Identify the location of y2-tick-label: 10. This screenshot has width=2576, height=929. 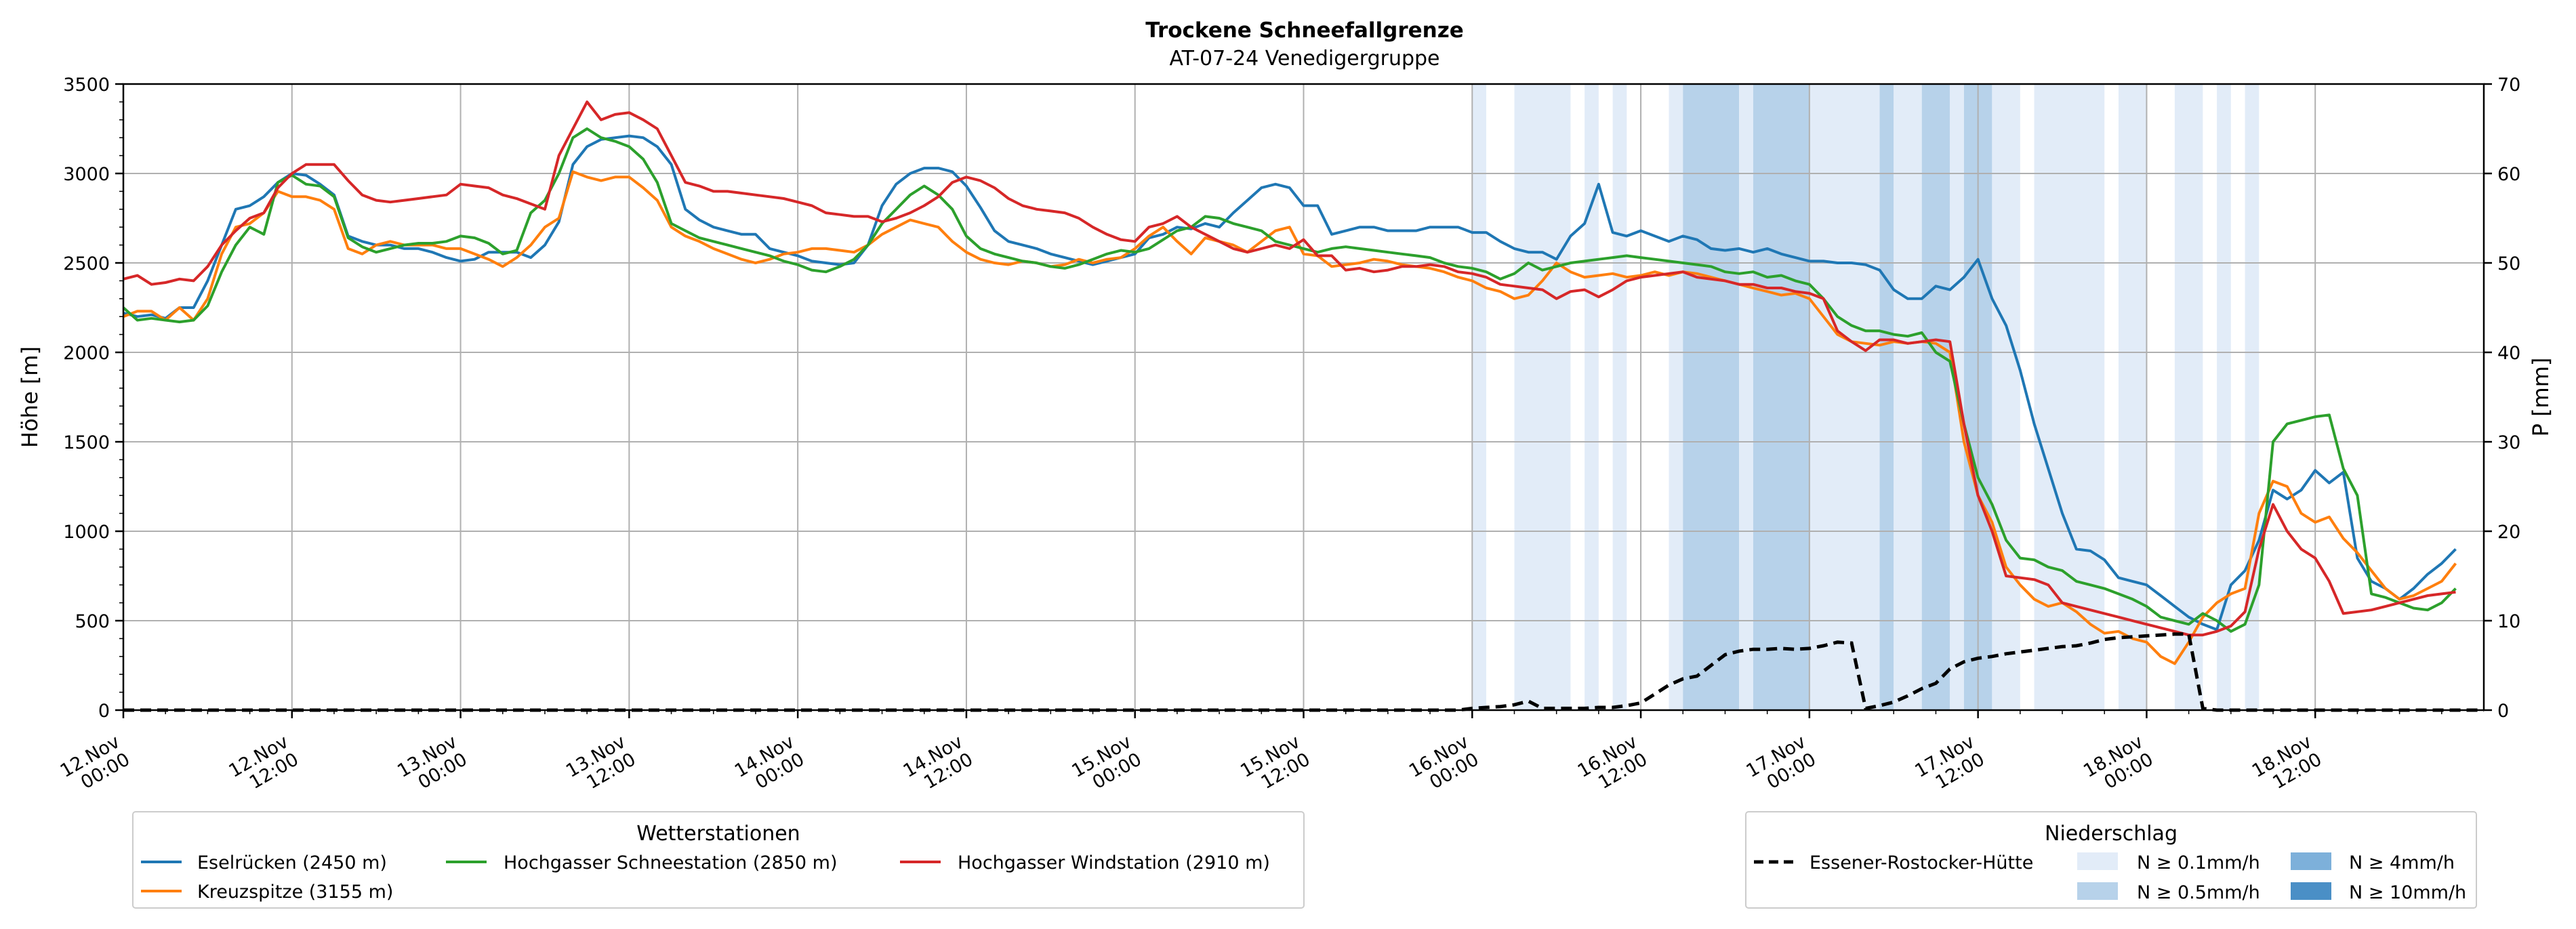
(2509, 621).